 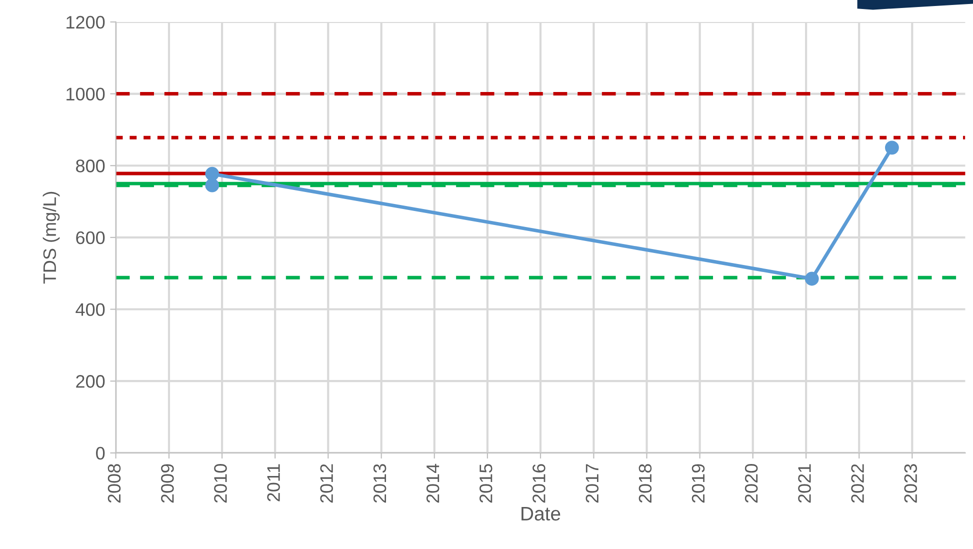 I want to click on y-tick-label: 1000, so click(x=85, y=94).